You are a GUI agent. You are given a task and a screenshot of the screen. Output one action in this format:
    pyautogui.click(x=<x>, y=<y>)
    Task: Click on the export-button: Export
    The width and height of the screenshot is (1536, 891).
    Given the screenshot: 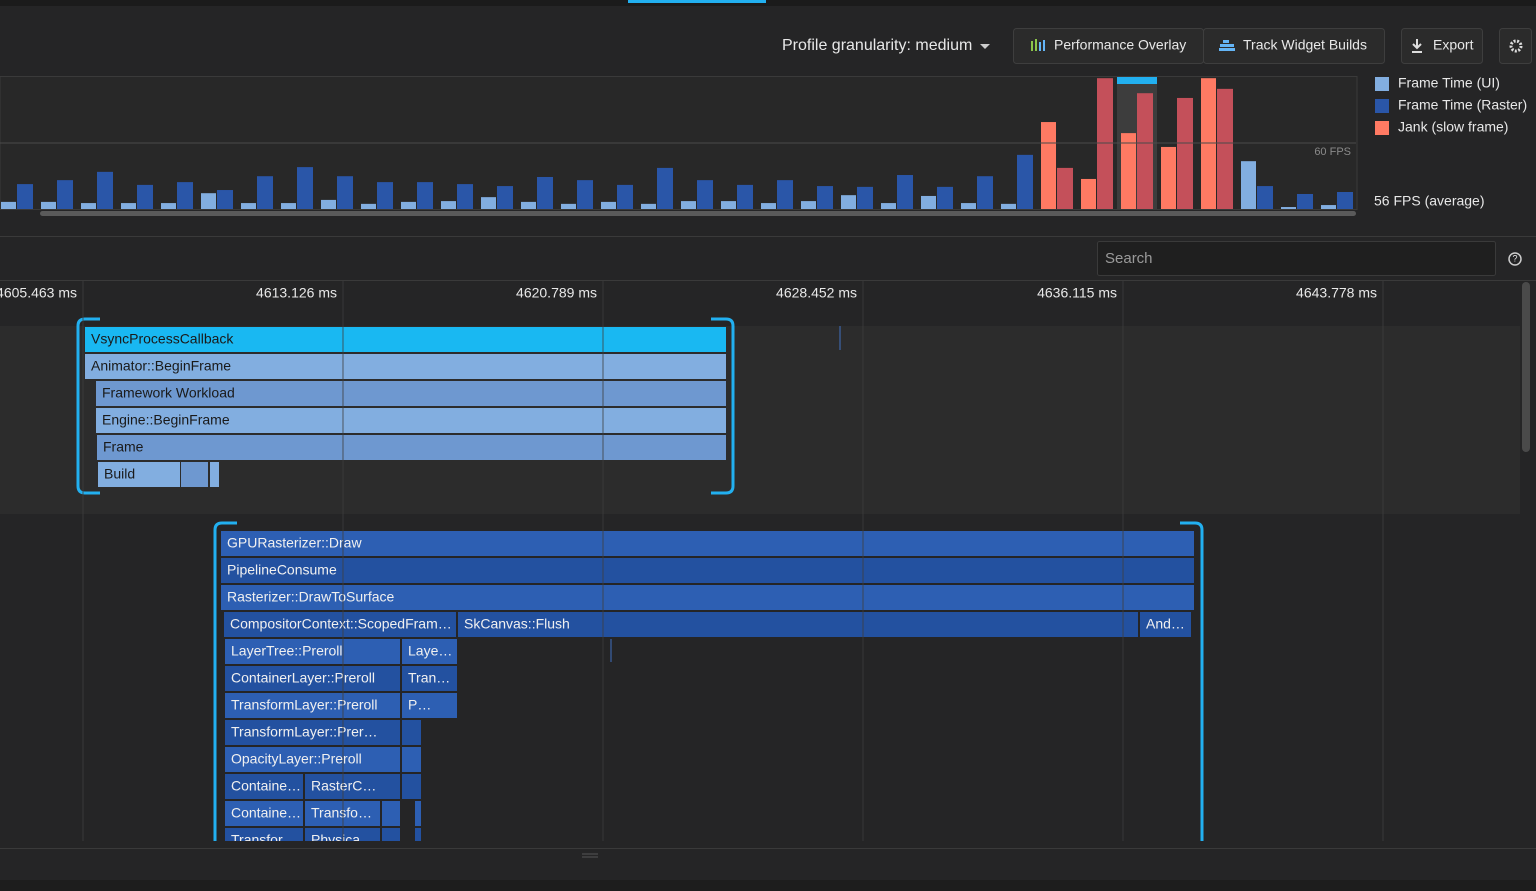 What is the action you would take?
    pyautogui.click(x=1442, y=46)
    